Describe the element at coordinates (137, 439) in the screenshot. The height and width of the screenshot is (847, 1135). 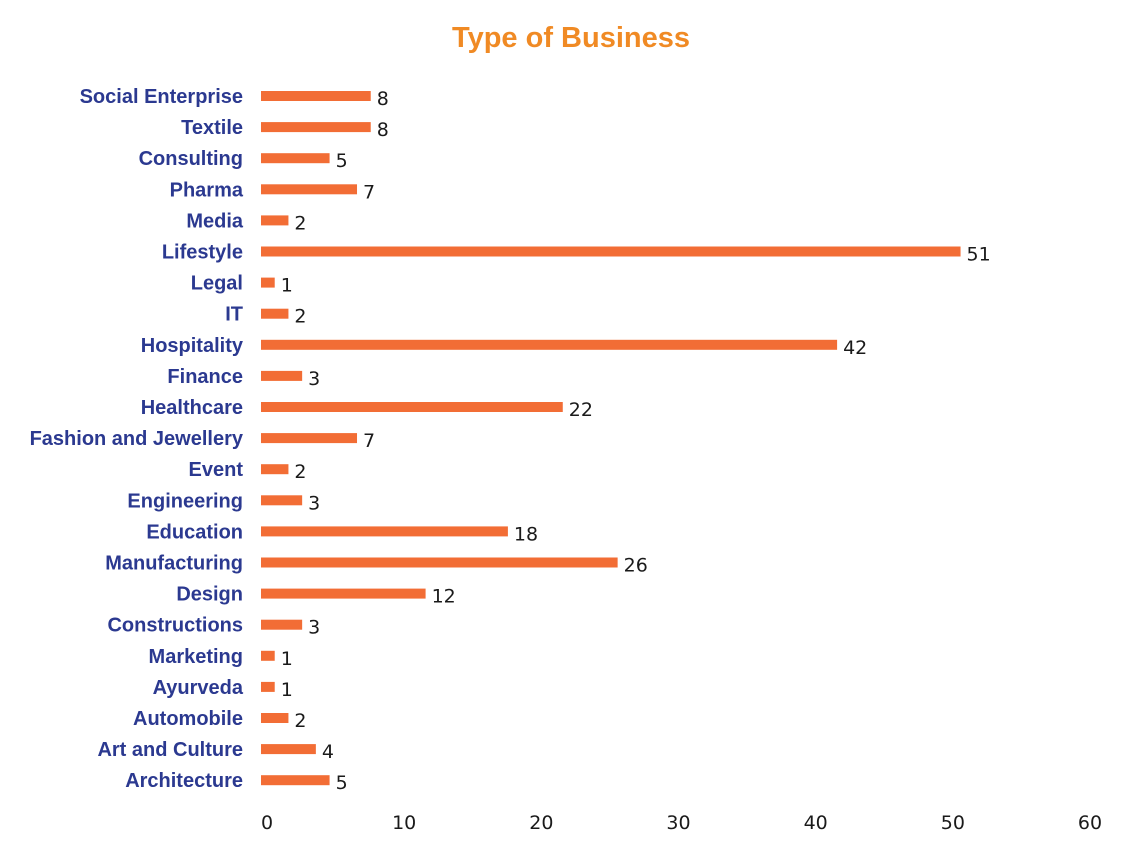
I see `category-label: Fashion and Jewellery` at that location.